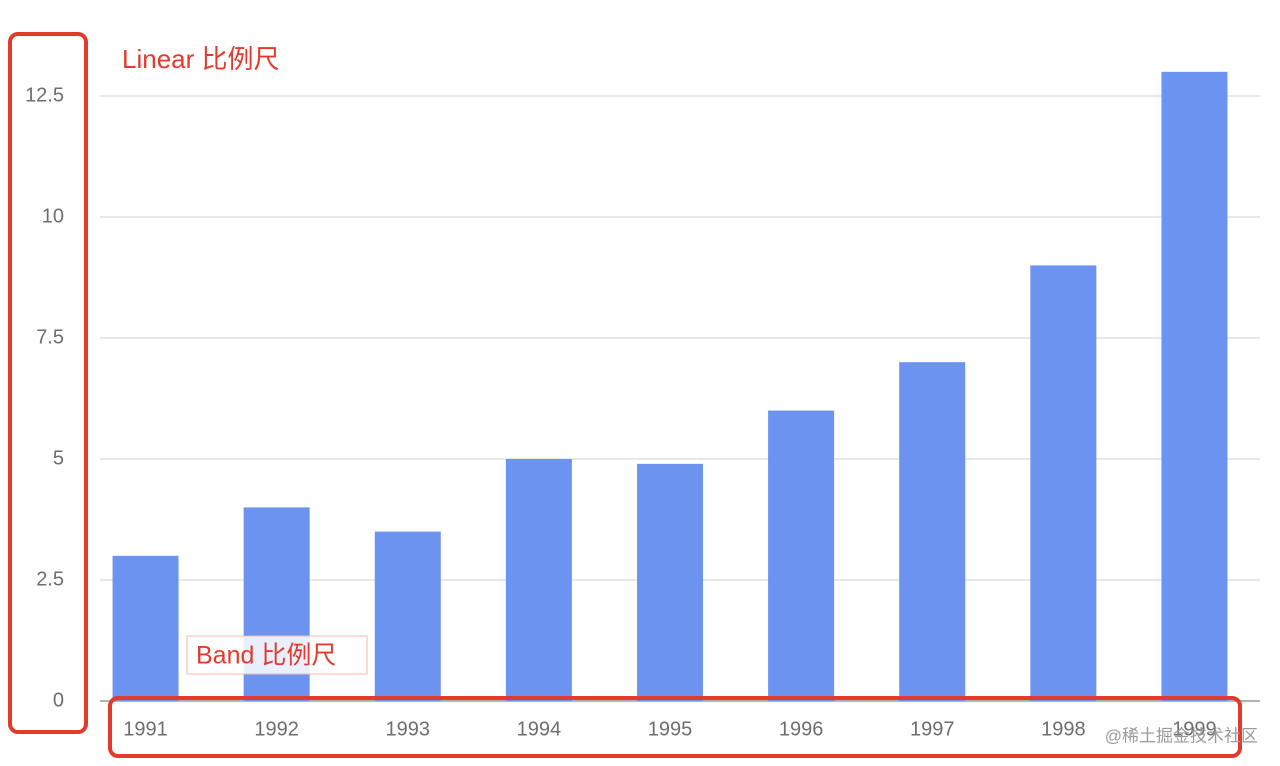 This screenshot has height=766, width=1280. Describe the element at coordinates (670, 729) in the screenshot. I see `x-tick-label: 1995` at that location.